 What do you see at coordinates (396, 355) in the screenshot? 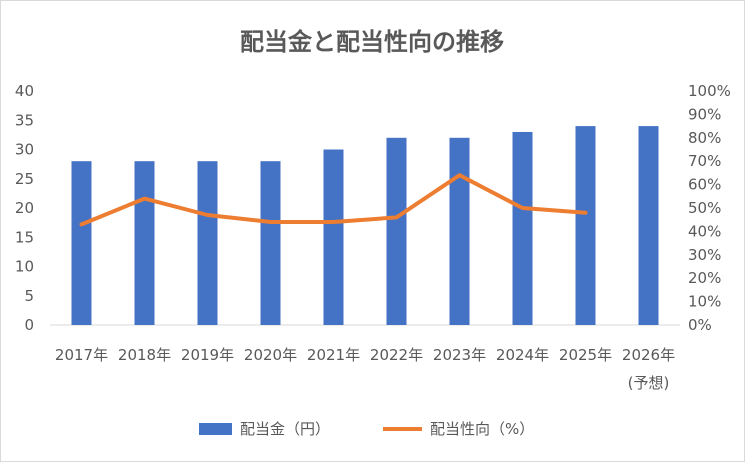
I see `x-tick-label: 2022年` at bounding box center [396, 355].